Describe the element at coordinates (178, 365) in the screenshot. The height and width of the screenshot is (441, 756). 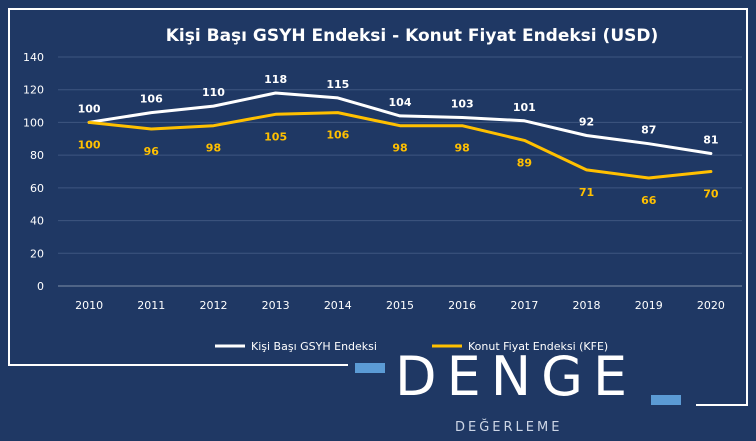
I see `frame-border-bottom-left` at that location.